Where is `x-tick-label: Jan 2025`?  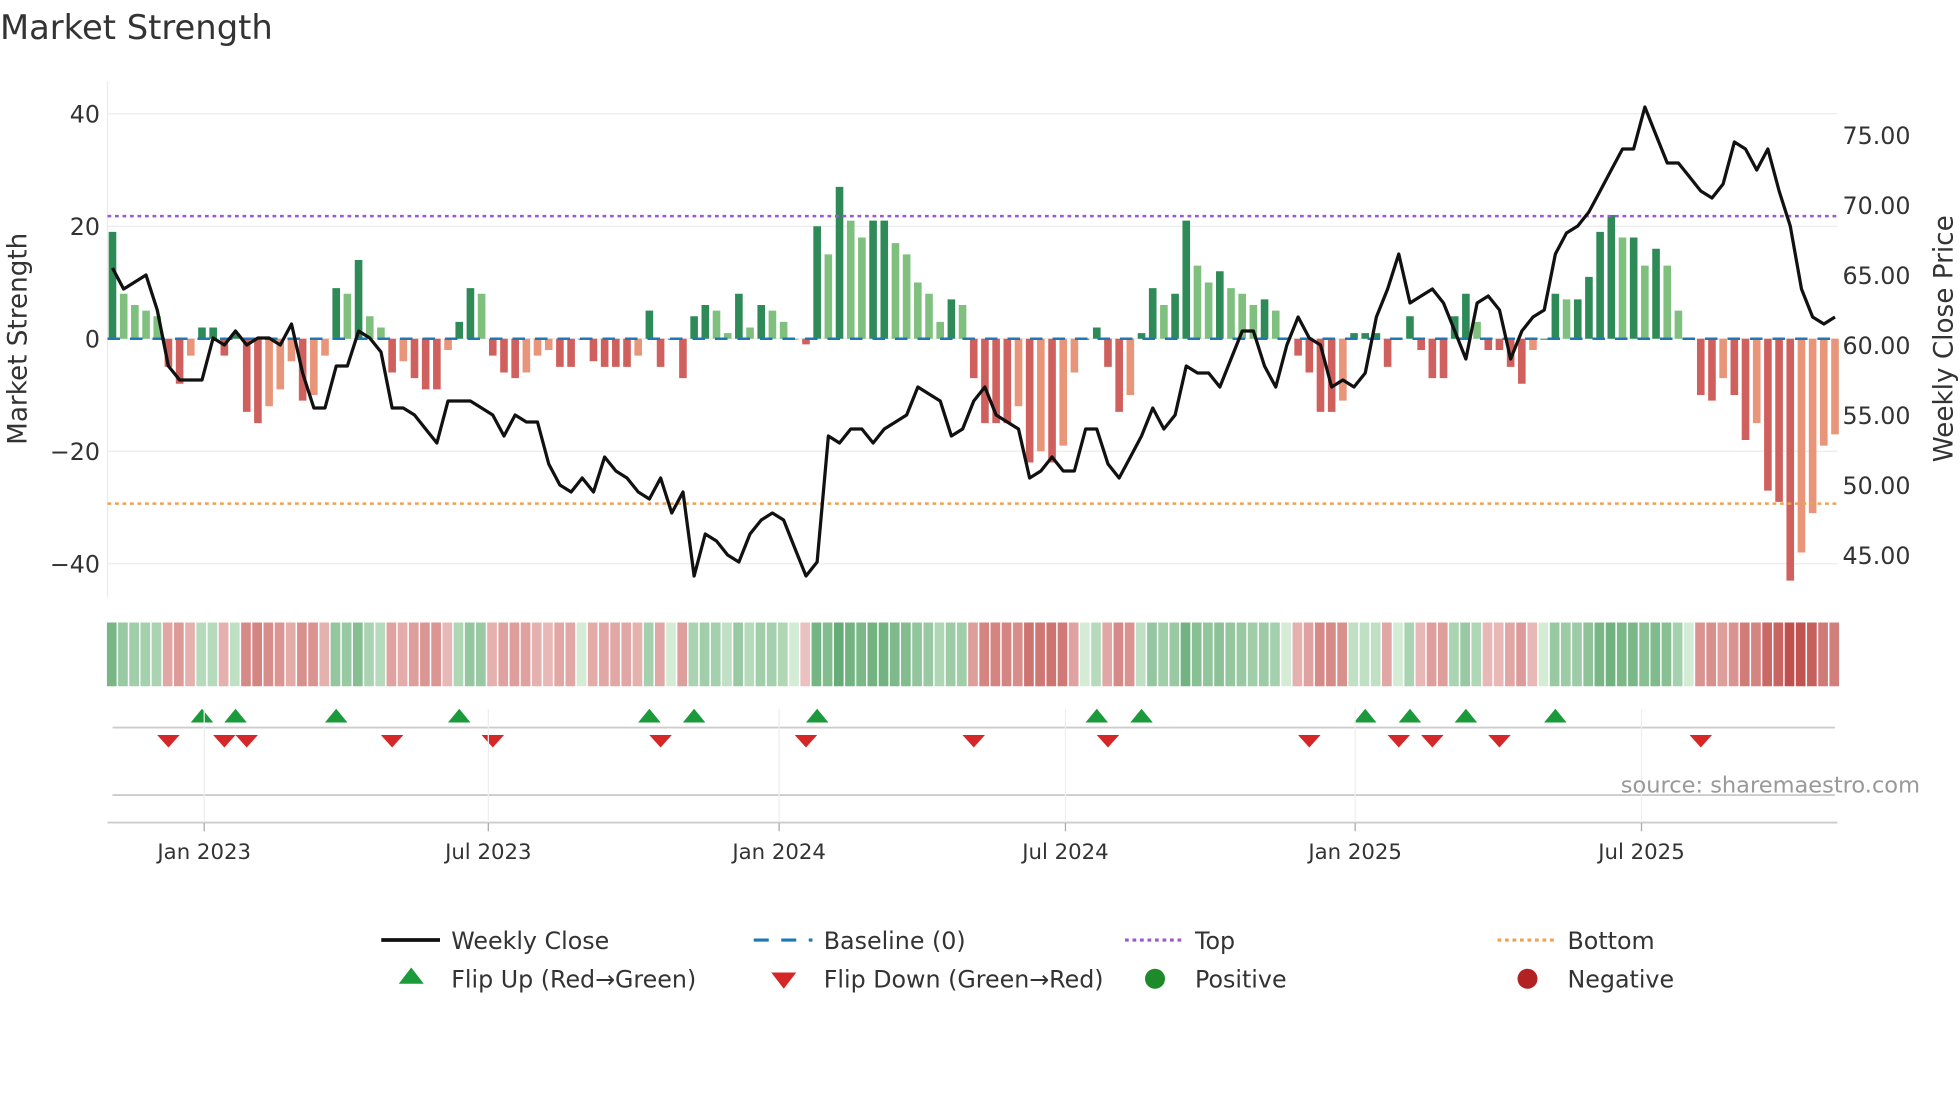 x-tick-label: Jan 2025 is located at coordinates (1354, 852).